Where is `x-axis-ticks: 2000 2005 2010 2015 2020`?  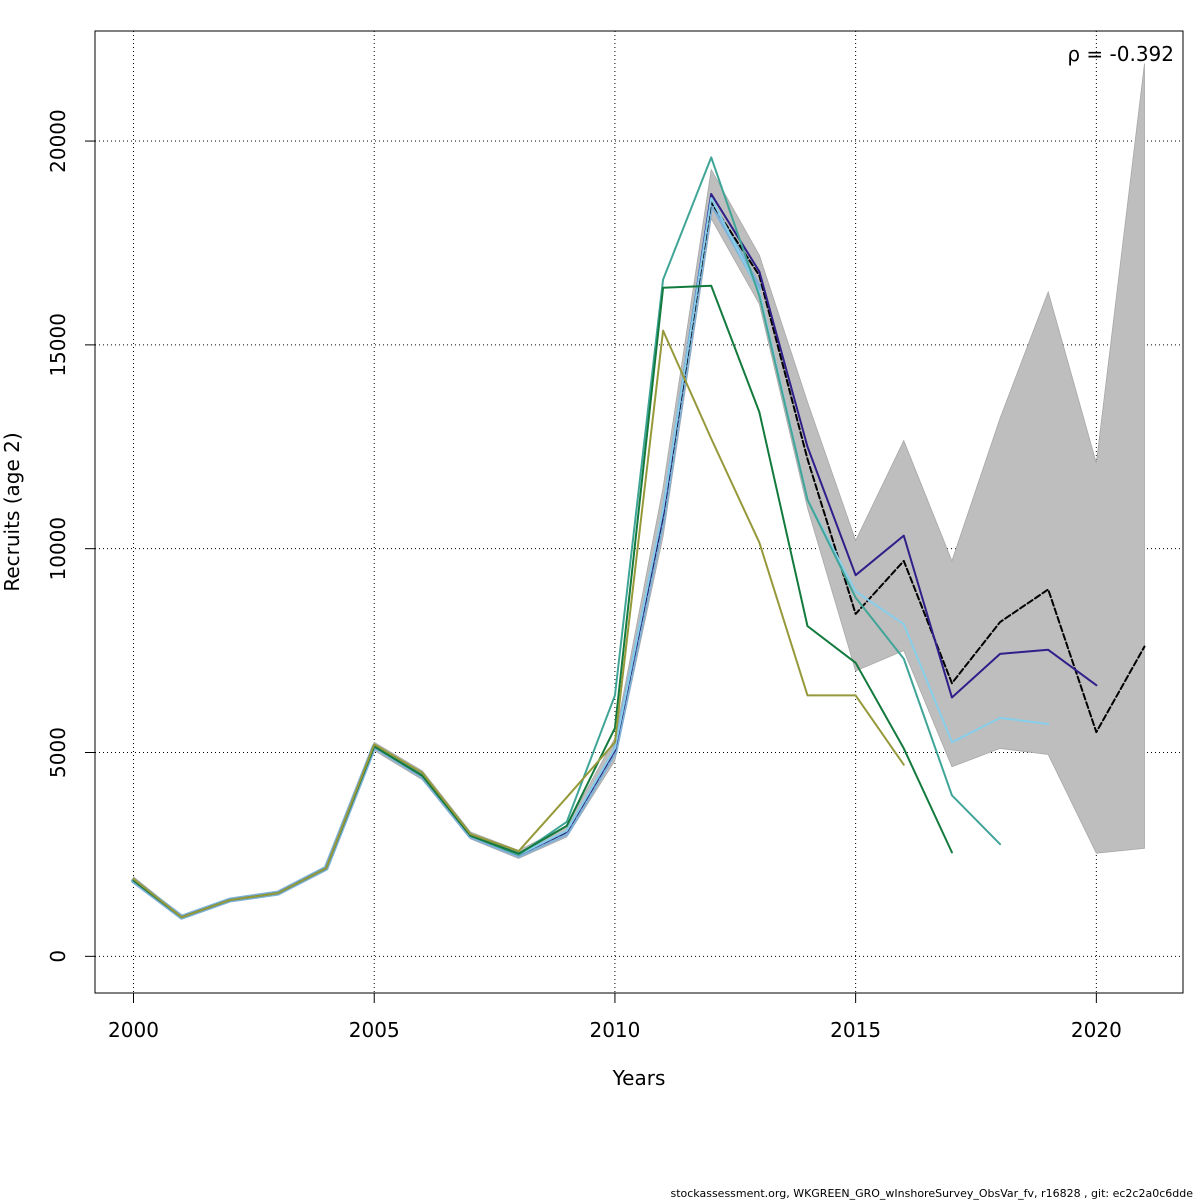 x-axis-ticks: 2000 2005 2010 2015 2020 is located at coordinates (615, 1017).